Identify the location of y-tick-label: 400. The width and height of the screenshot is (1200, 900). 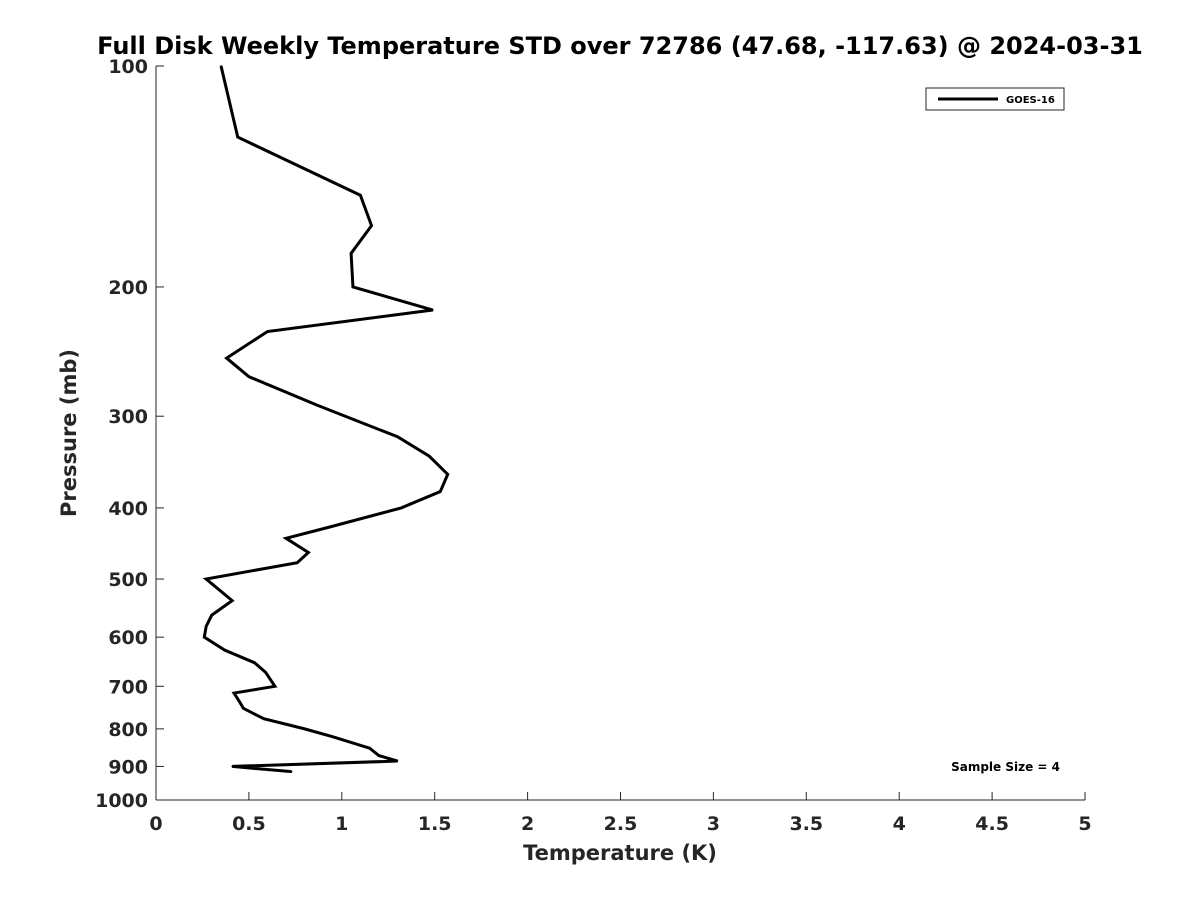
(128, 509).